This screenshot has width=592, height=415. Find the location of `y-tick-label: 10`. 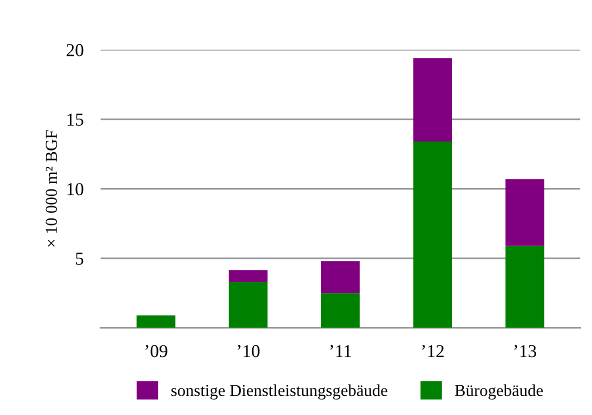

y-tick-label: 10 is located at coordinates (76, 189).